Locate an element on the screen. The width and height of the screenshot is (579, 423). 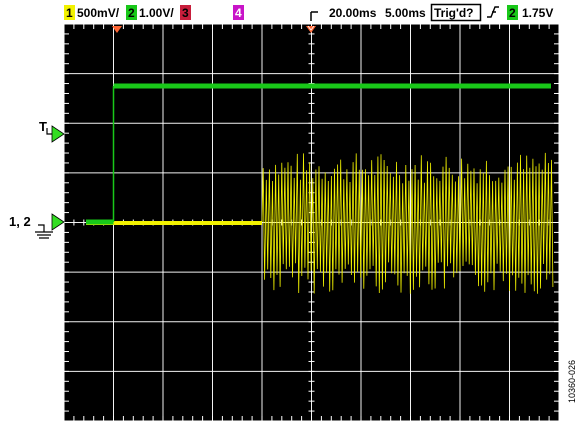
timebase-div: 5.00ms is located at coordinates (405, 13).